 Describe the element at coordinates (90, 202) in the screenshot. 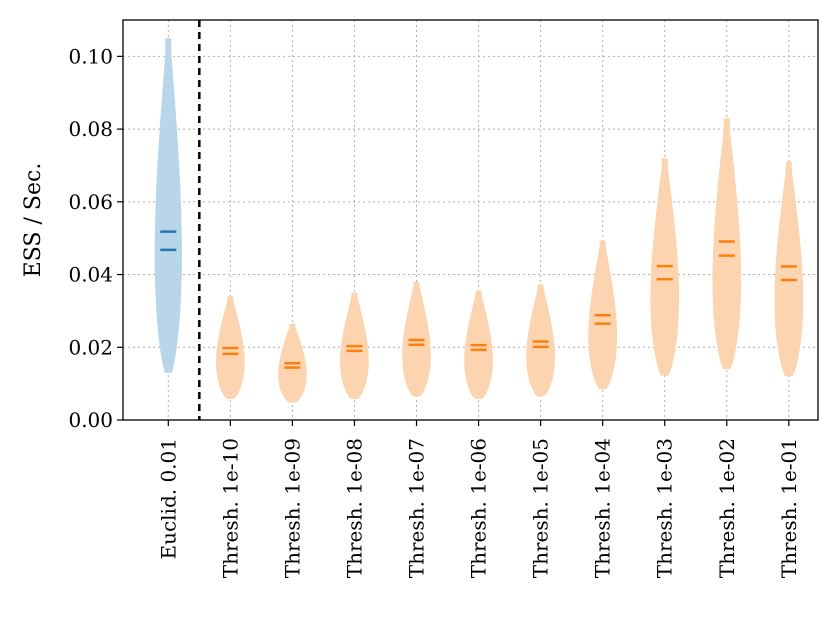

I see `y-tick-label: 0.06` at that location.